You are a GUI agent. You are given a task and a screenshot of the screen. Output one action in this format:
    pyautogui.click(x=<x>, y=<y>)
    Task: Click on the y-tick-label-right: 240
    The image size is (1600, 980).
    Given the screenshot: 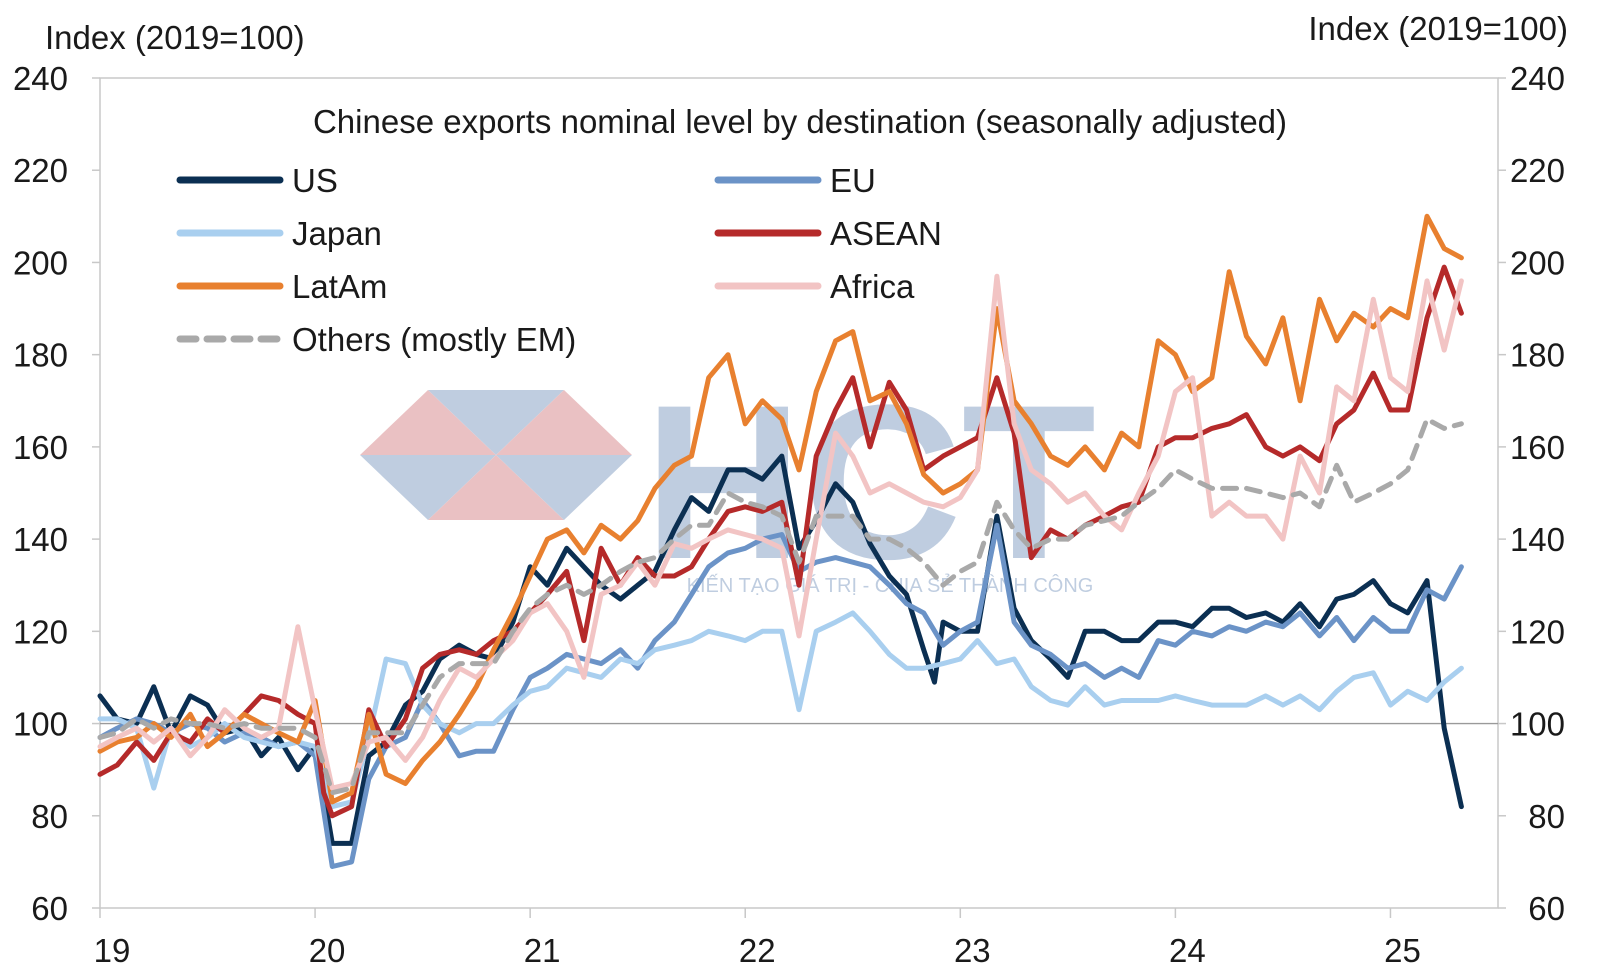 What is the action you would take?
    pyautogui.click(x=1537, y=78)
    